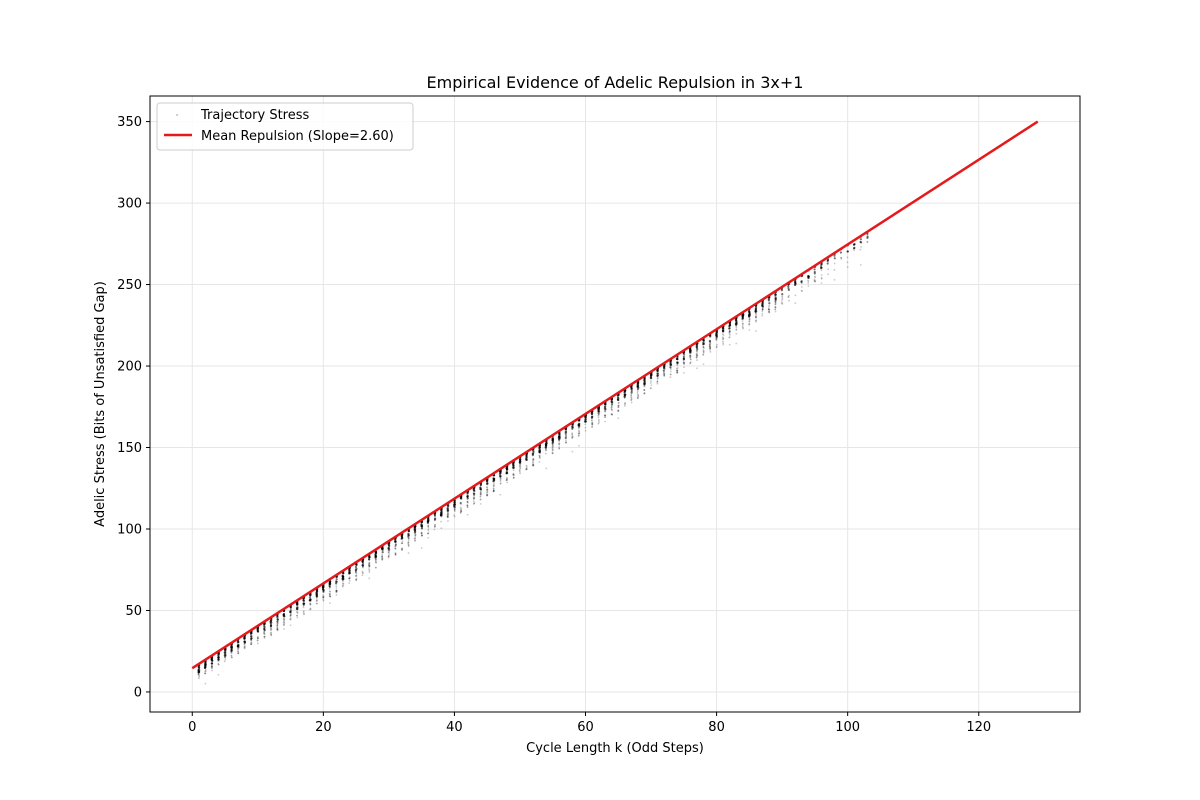 Image resolution: width=1200 pixels, height=800 pixels. Describe the element at coordinates (589, 723) in the screenshot. I see `x-axis-ticks: 0 20 40 60 80 100 120` at that location.